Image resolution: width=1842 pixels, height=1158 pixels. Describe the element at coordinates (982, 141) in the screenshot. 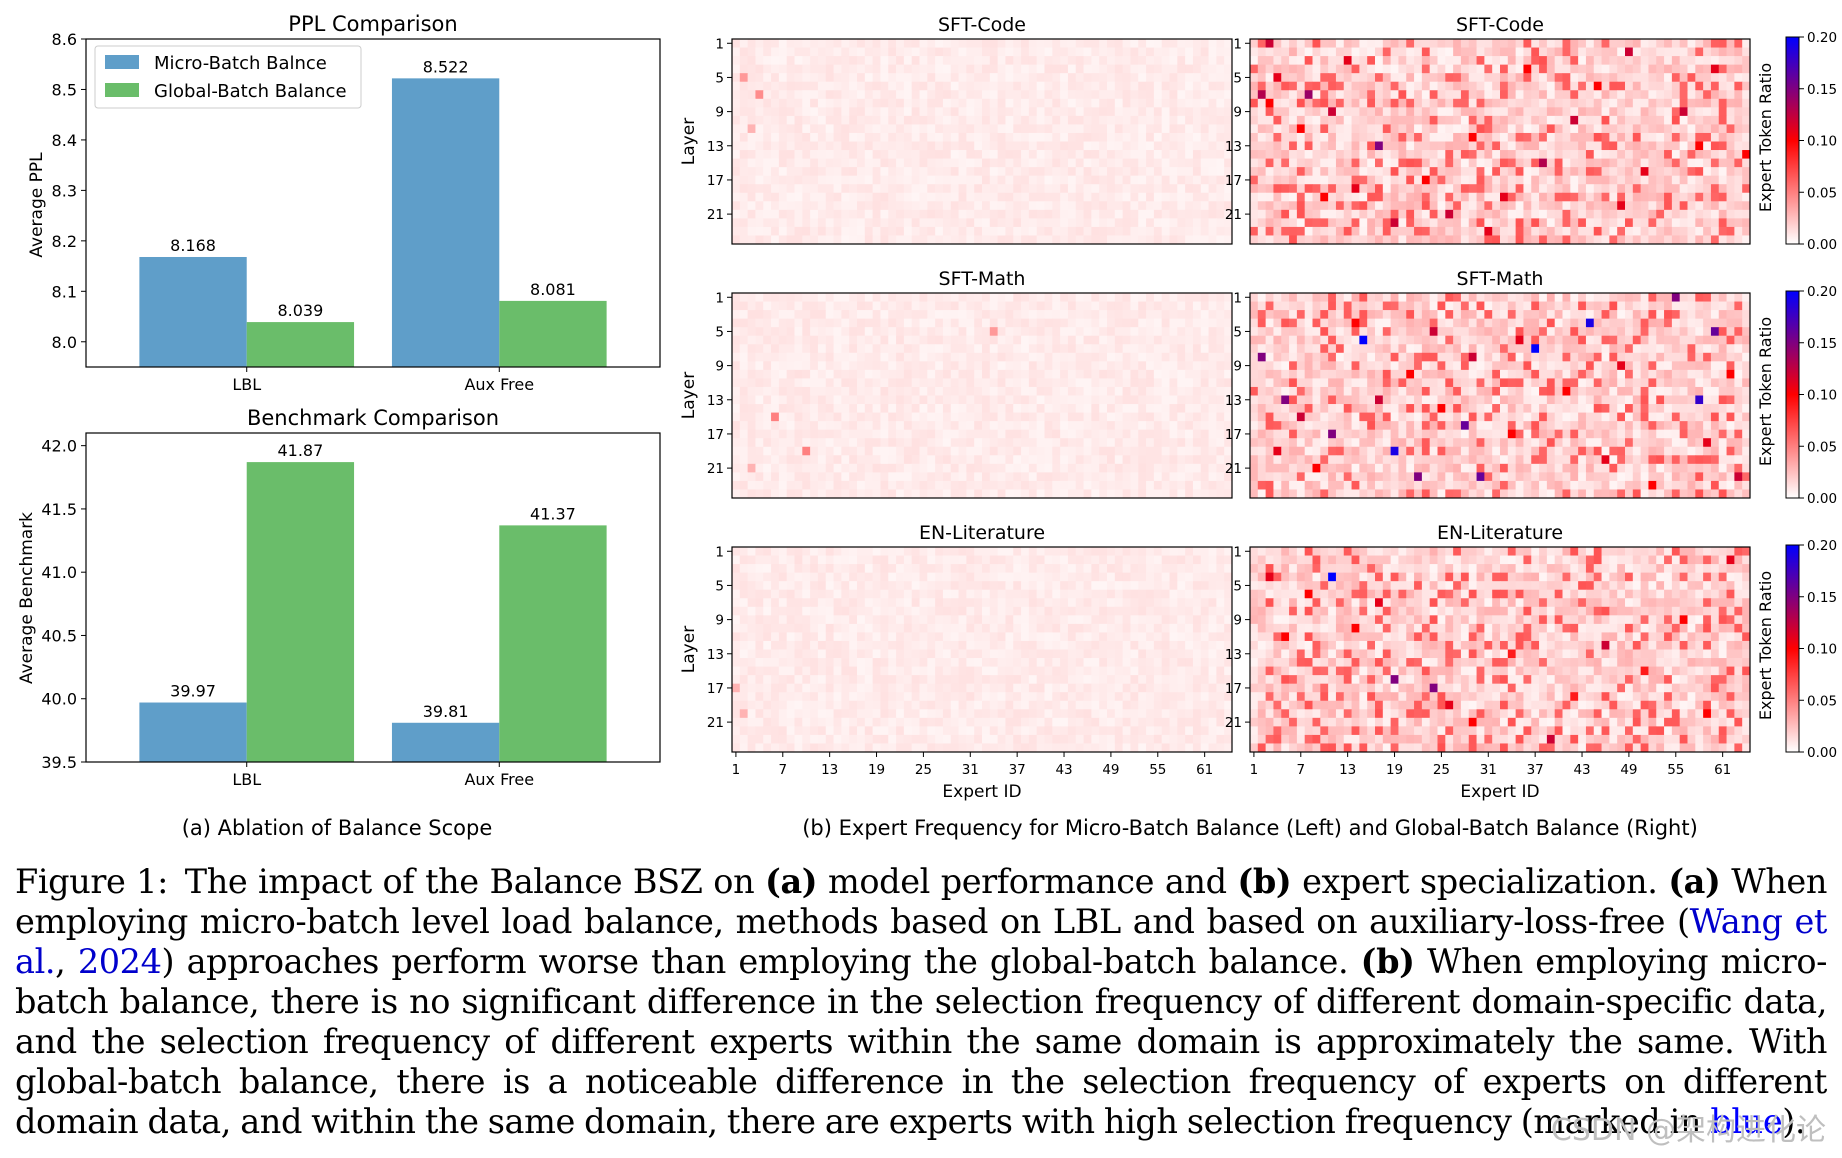

I see `heatmap-frame` at that location.